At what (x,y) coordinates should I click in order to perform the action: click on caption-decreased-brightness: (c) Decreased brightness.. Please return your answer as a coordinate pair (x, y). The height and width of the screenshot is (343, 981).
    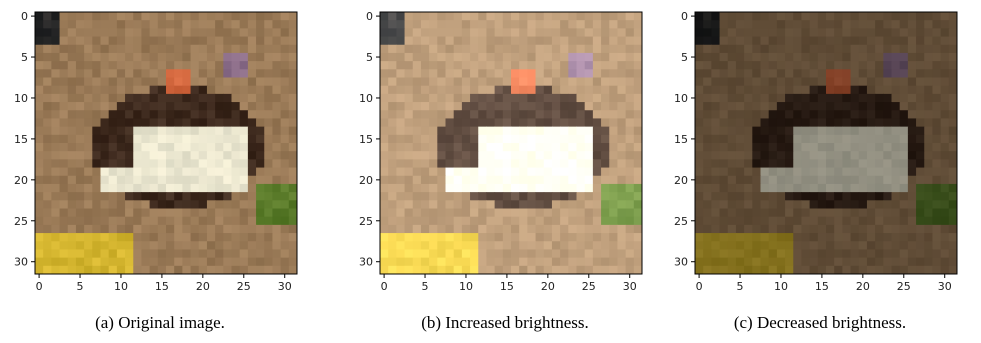
    Looking at the image, I should click on (820, 322).